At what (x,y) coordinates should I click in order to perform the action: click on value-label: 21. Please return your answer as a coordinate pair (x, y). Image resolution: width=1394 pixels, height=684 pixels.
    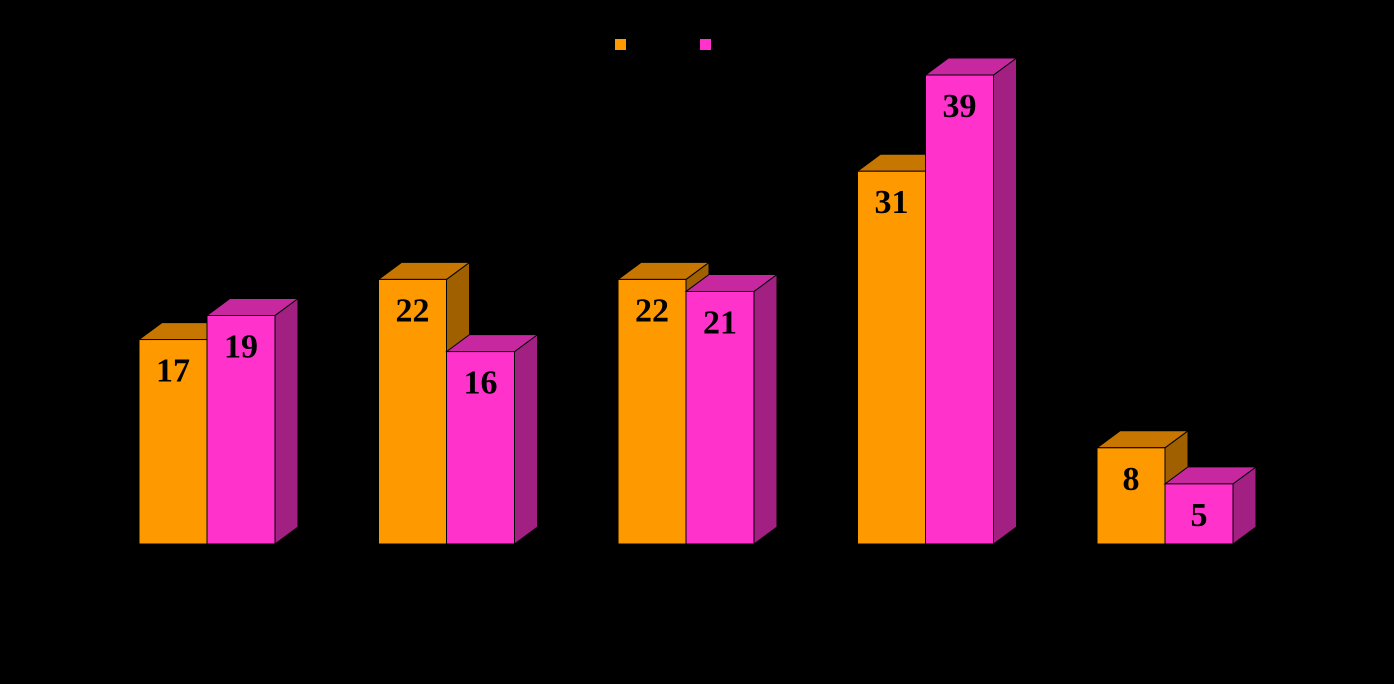
    Looking at the image, I should click on (720, 322).